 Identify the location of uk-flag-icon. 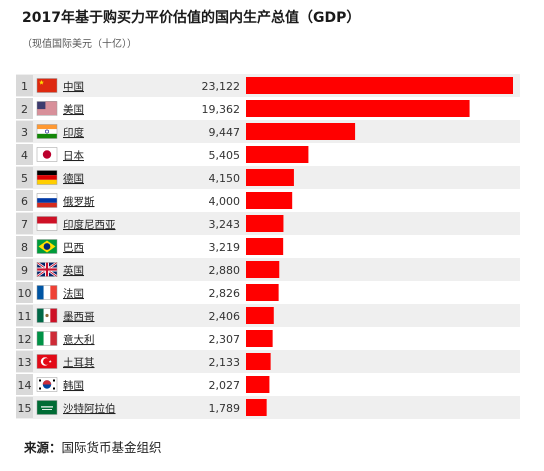
(47, 269).